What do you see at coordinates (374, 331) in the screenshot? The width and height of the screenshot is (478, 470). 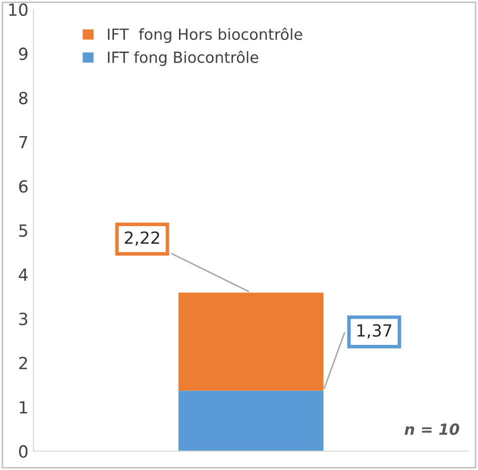 I see `data-label: 1,37` at bounding box center [374, 331].